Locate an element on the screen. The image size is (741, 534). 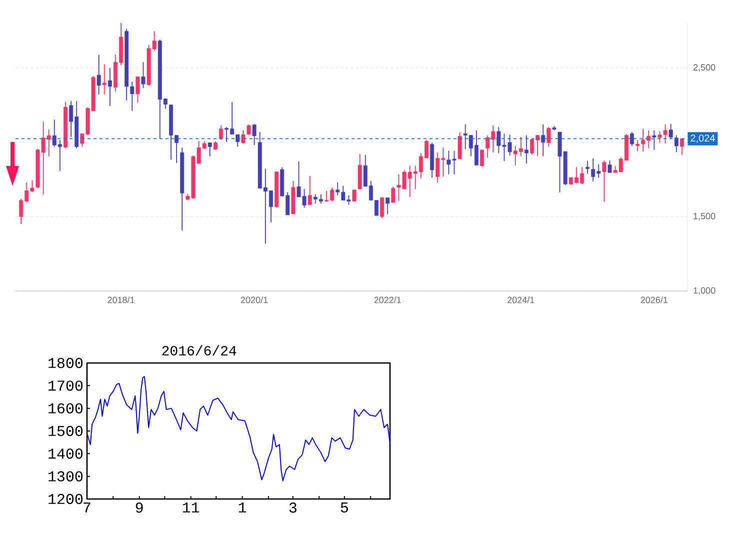
x-tick-label: 5 is located at coordinates (344, 507).